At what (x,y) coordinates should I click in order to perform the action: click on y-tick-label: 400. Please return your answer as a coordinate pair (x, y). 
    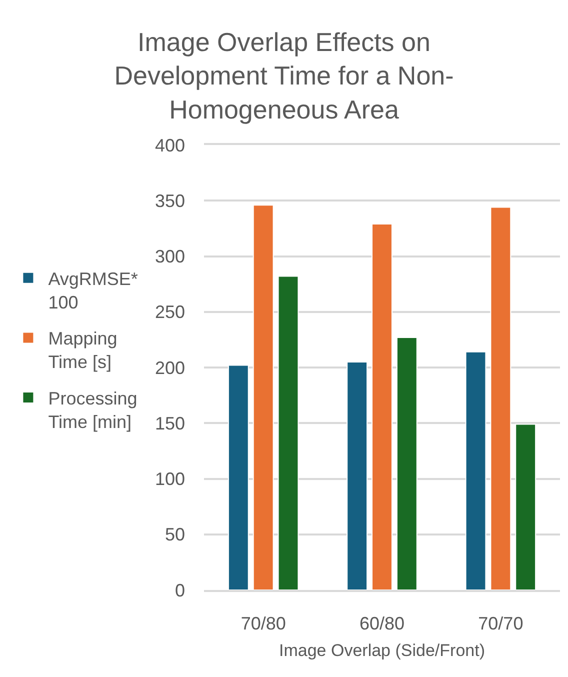
    Looking at the image, I should click on (169, 145).